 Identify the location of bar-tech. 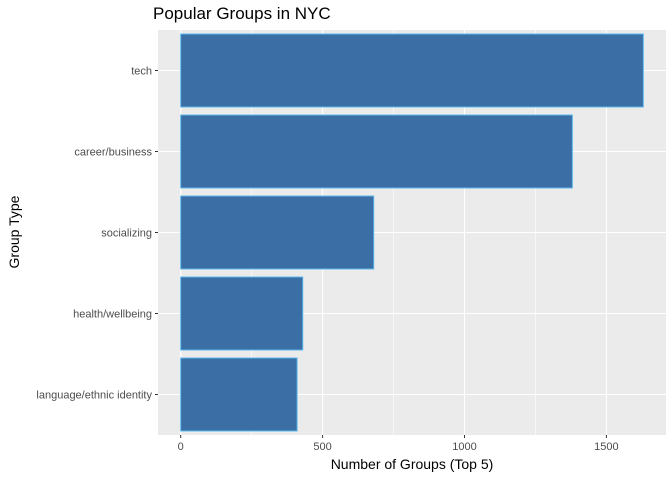
(412, 70).